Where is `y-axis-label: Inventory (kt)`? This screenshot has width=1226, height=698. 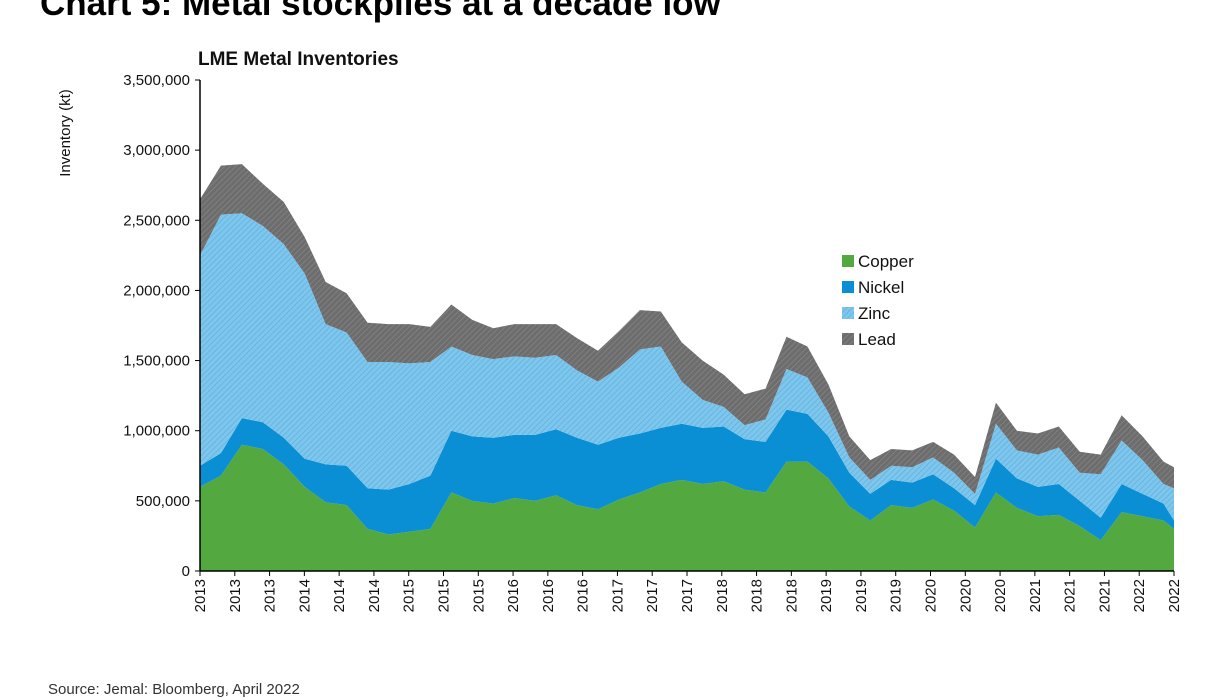
y-axis-label: Inventory (kt) is located at coordinates (65, 133).